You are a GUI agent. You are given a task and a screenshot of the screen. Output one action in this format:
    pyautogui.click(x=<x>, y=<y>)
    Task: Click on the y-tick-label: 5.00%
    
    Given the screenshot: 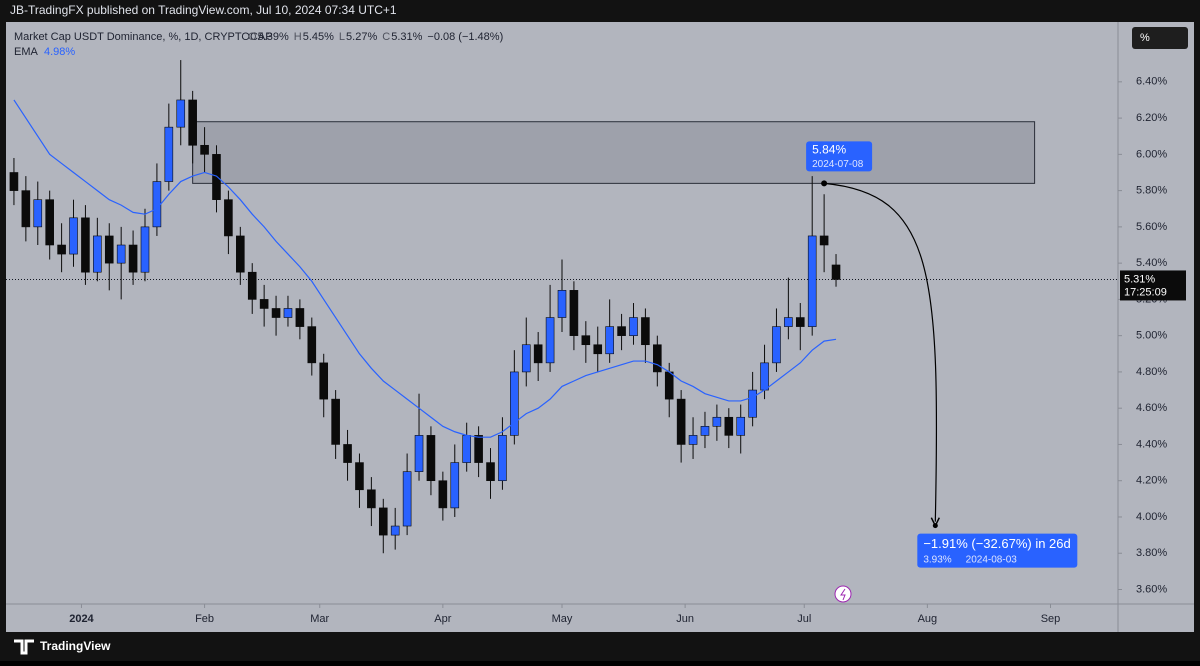 What is the action you would take?
    pyautogui.click(x=1151, y=336)
    